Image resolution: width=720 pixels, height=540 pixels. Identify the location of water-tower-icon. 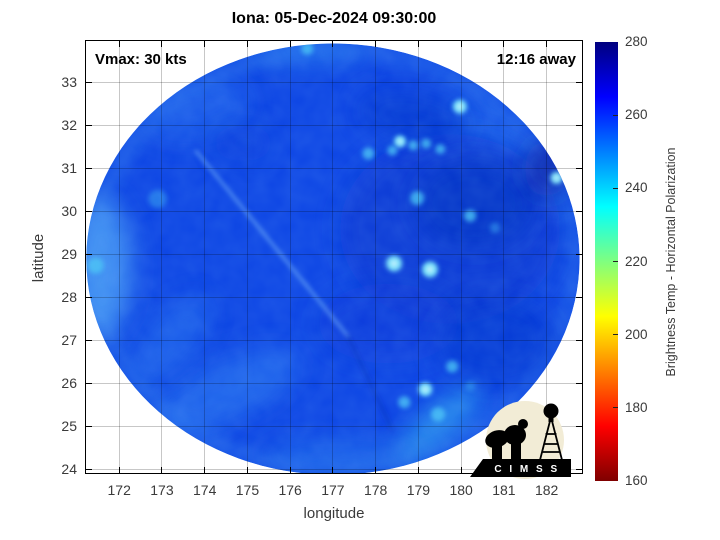
(551, 432).